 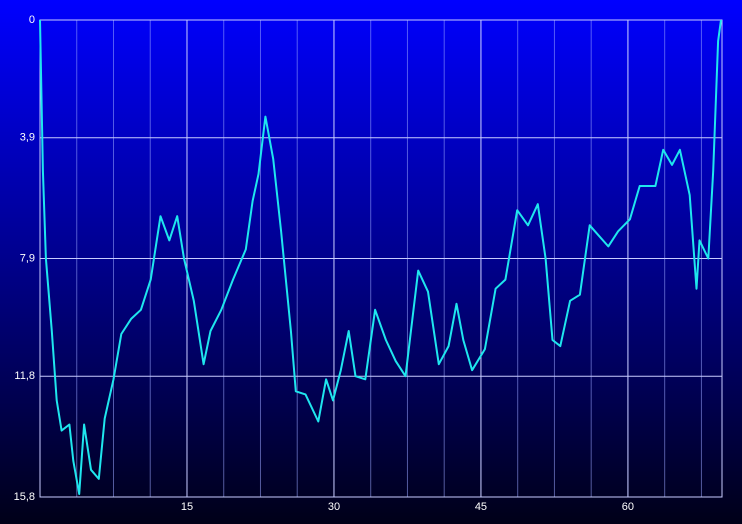 I want to click on y-tick-label: 3,9, so click(x=27, y=138).